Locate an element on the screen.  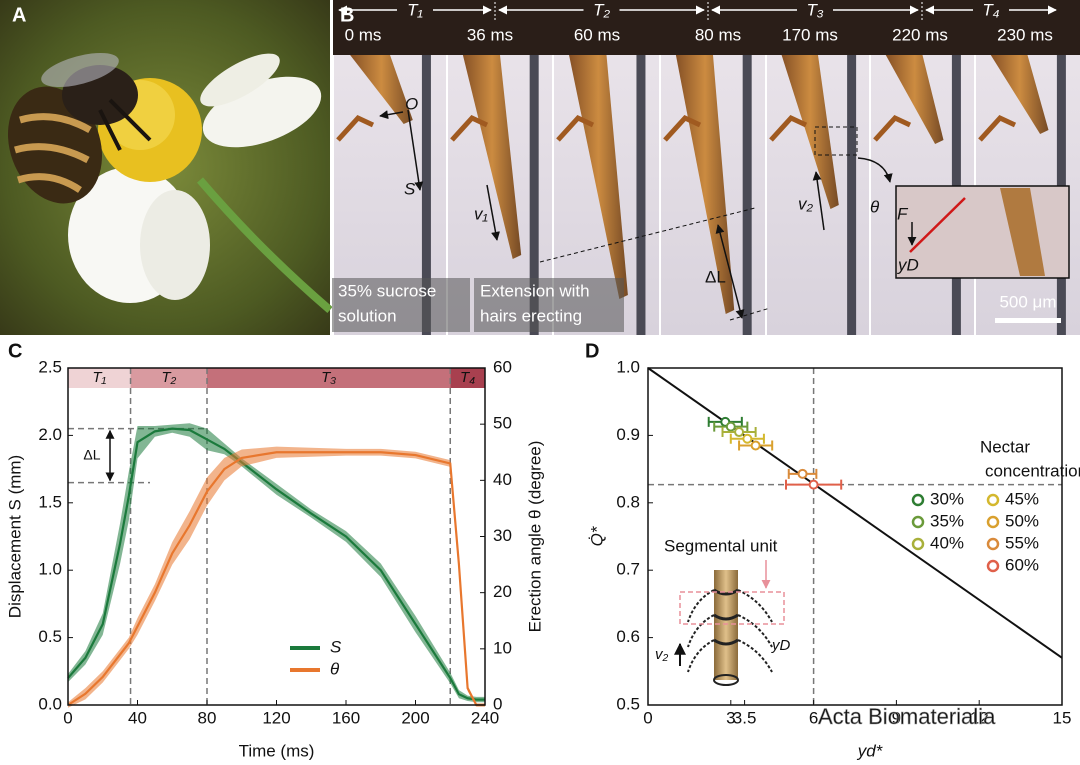
x-tick-label: 120 is located at coordinates (276, 717).